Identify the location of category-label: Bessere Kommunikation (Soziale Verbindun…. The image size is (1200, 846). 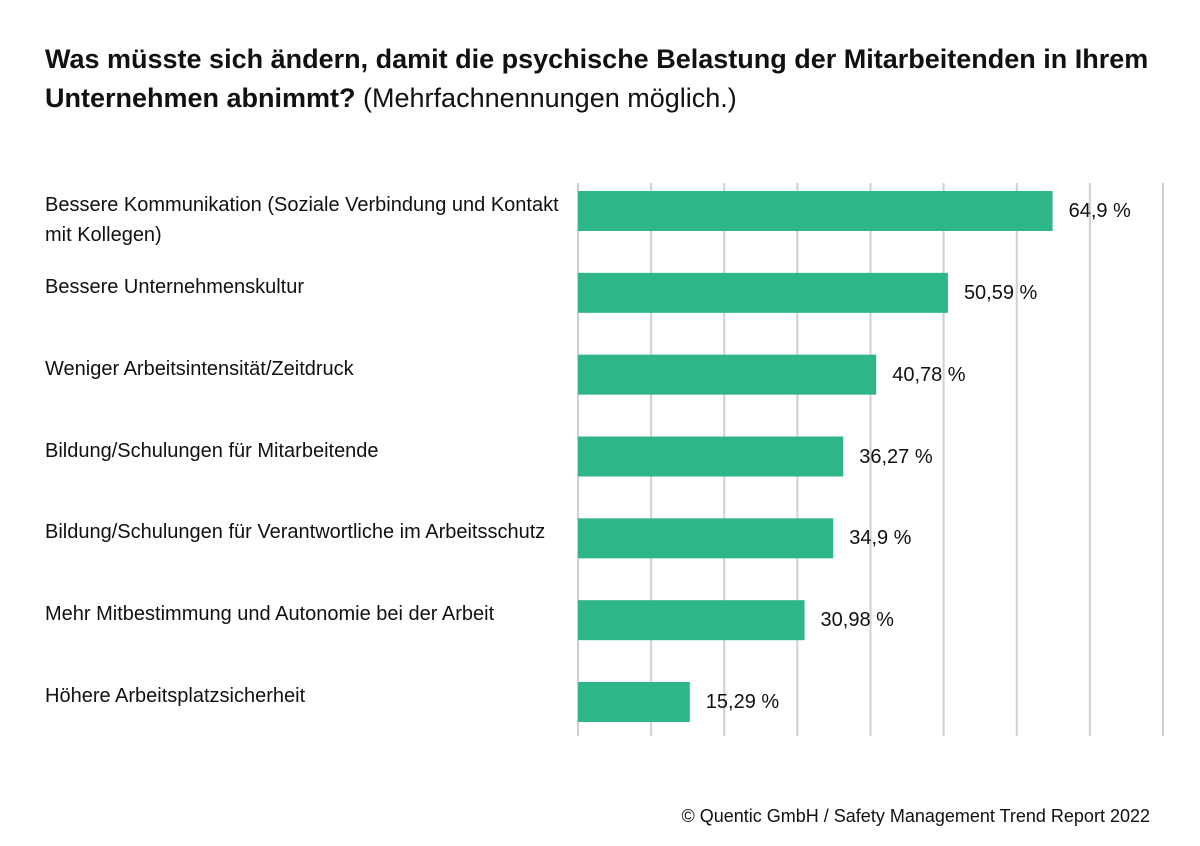
(302, 220).